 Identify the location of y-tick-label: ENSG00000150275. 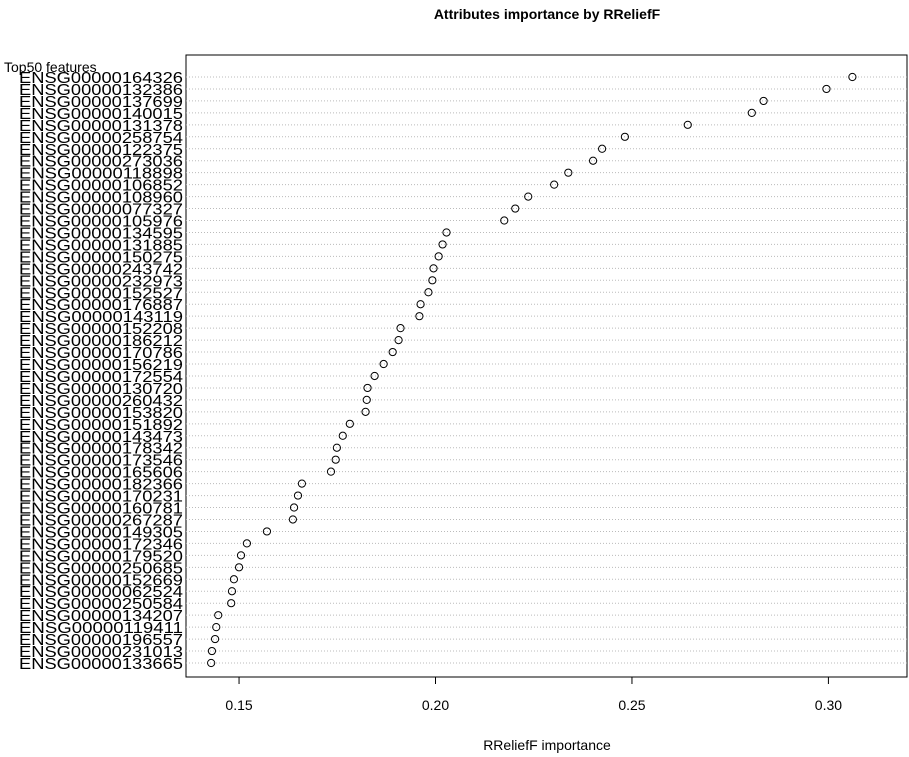
(101, 257).